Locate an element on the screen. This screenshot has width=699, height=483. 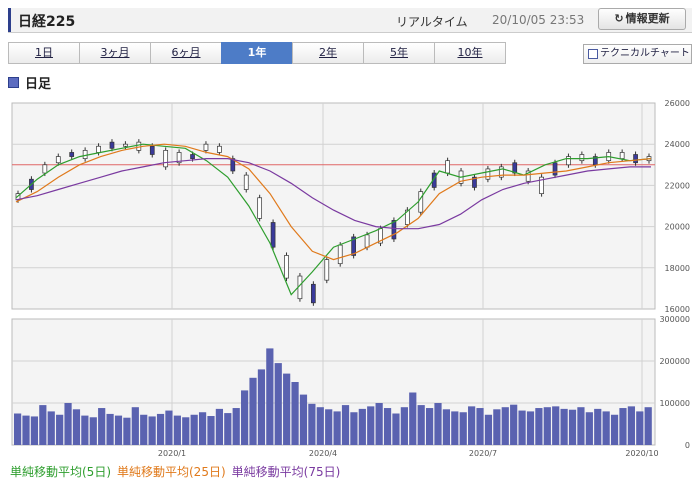
index-title: 日経225 is located at coordinates (47, 22).